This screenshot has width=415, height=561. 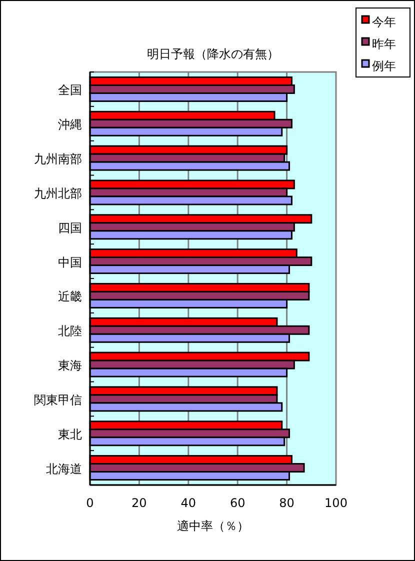 I want to click on y-tick-label: 北海道, so click(x=64, y=469).